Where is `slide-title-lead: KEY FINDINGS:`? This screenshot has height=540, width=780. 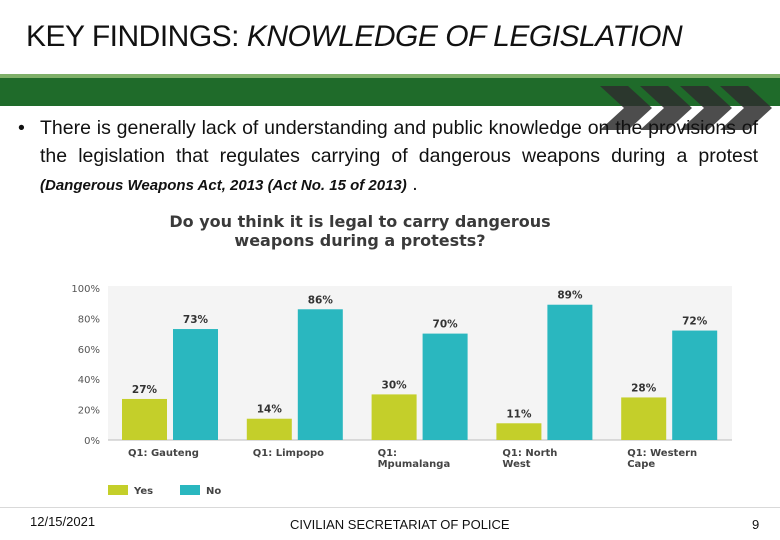 slide-title-lead: KEY FINDINGS: is located at coordinates (133, 36).